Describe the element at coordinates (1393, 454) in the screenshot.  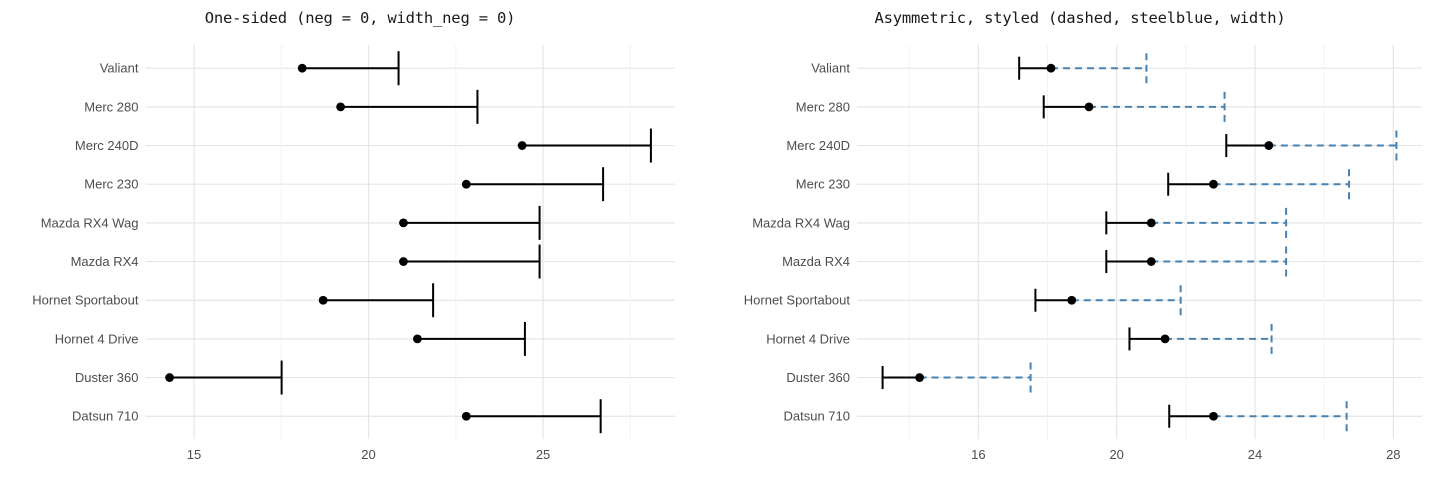
I see `x-tick-label: 28` at that location.